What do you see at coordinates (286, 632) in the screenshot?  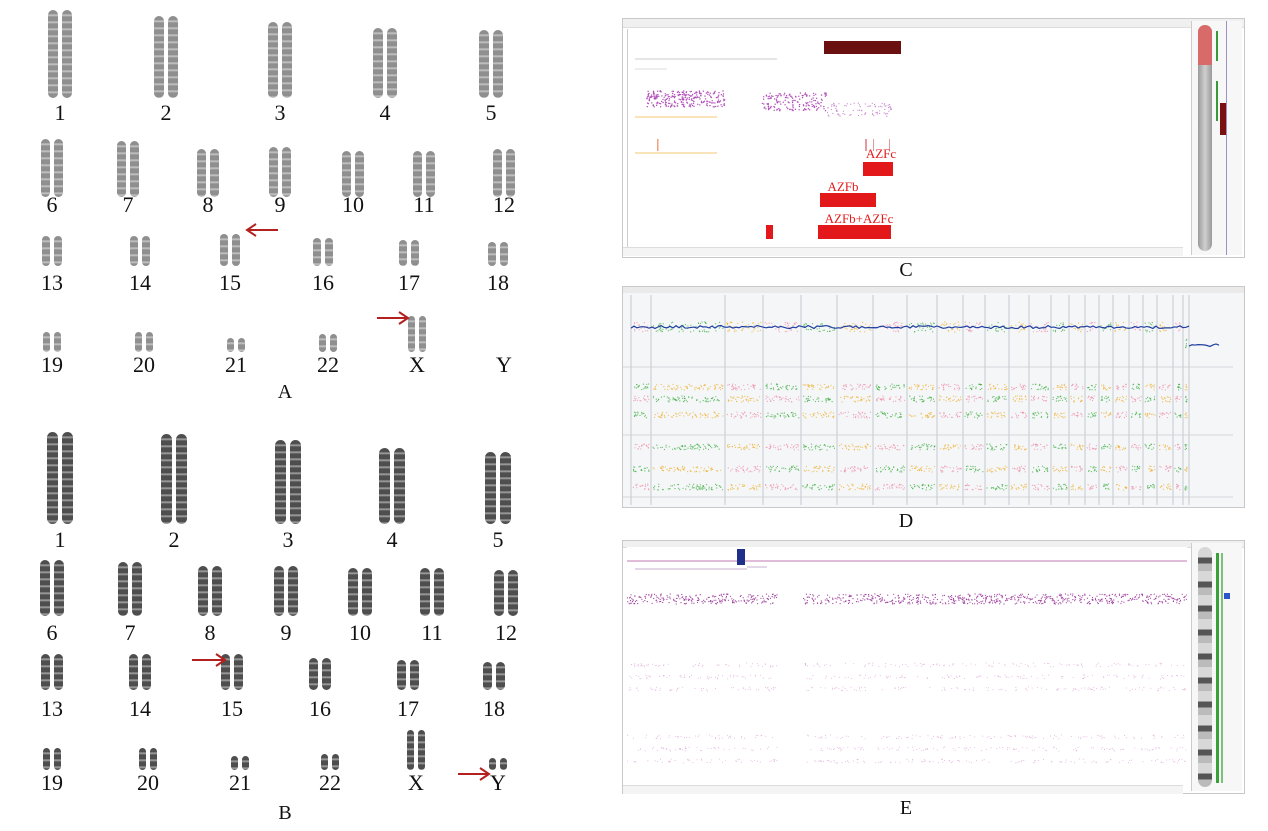 I see `chromosome-number-label: 9` at bounding box center [286, 632].